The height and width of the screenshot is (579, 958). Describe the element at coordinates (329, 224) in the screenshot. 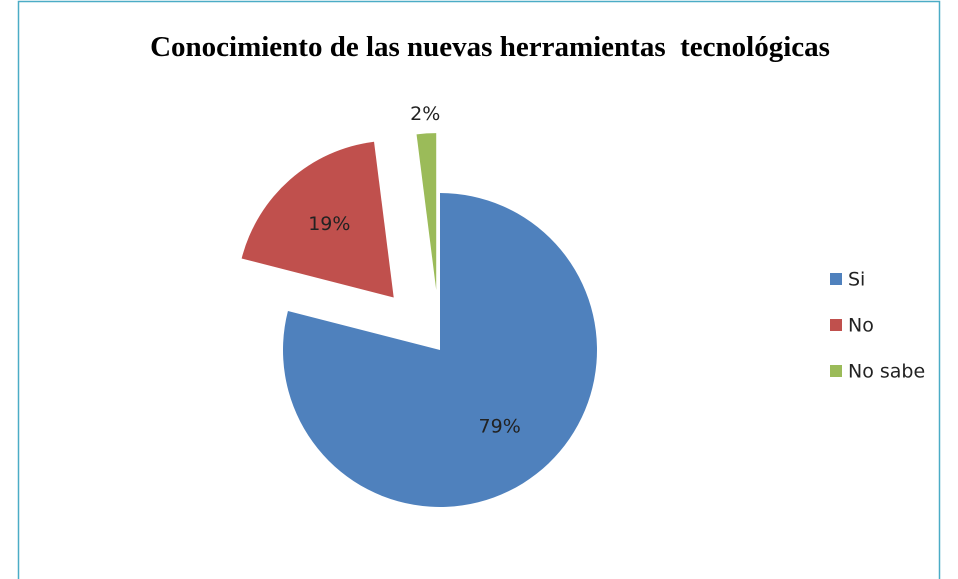

I see `data-label: 19%` at that location.